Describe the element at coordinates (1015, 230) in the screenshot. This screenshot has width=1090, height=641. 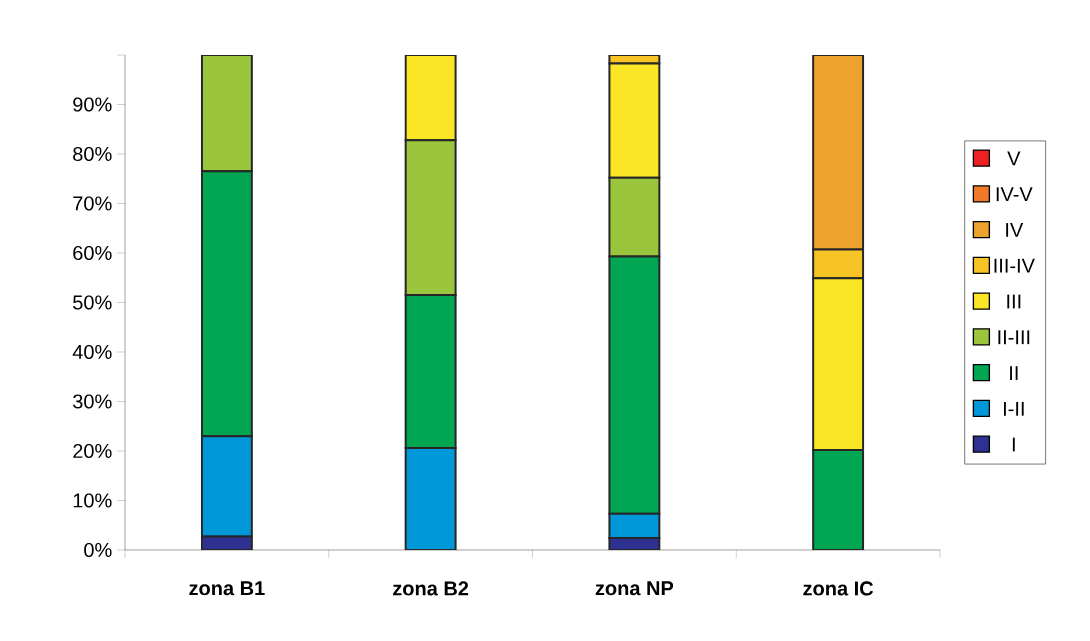
I see `legend-label: IV` at that location.